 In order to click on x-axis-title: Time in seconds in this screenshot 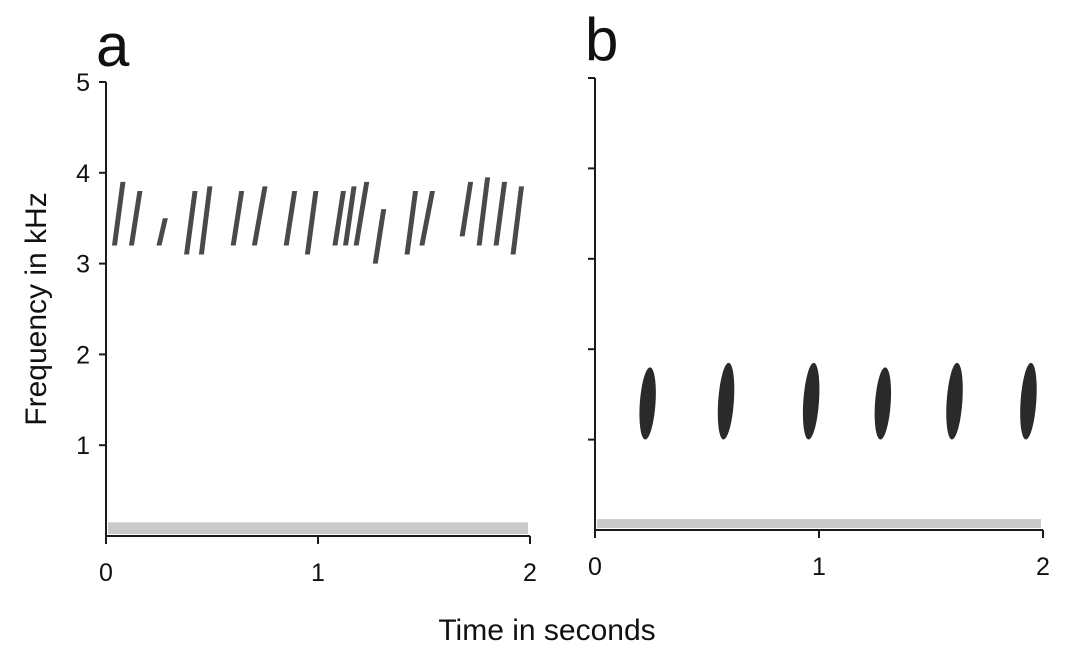, I will do `click(546, 630)`.